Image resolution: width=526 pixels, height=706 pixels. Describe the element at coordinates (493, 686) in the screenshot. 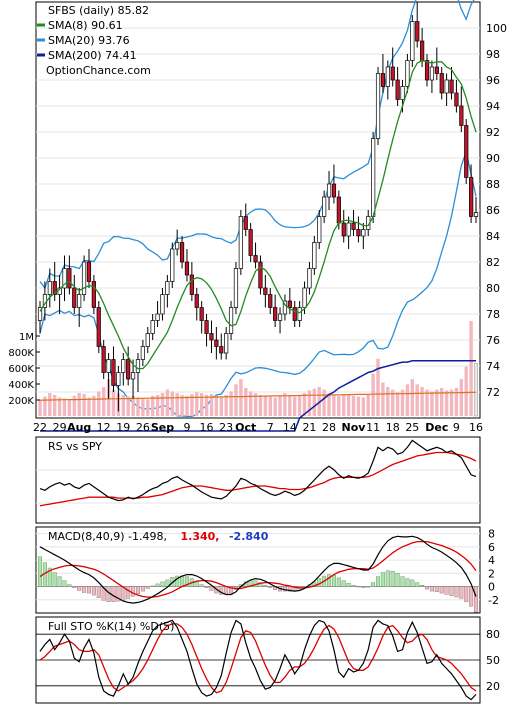

I see `sto-tick-label: 20` at that location.